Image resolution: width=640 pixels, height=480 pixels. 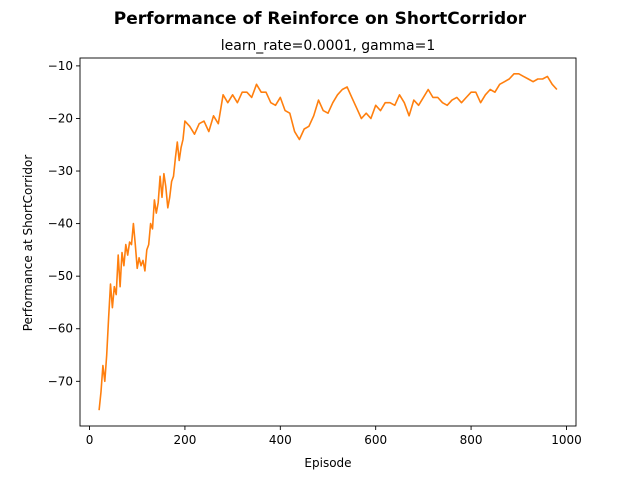 I want to click on x-tick-label: 800, so click(x=471, y=440).